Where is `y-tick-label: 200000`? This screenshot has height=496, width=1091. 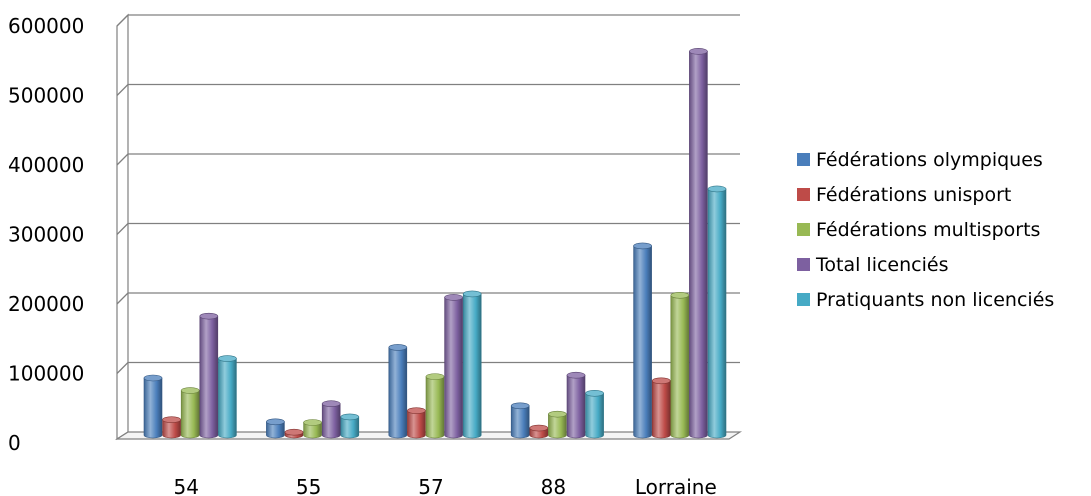 y-tick-label: 200000 is located at coordinates (46, 304).